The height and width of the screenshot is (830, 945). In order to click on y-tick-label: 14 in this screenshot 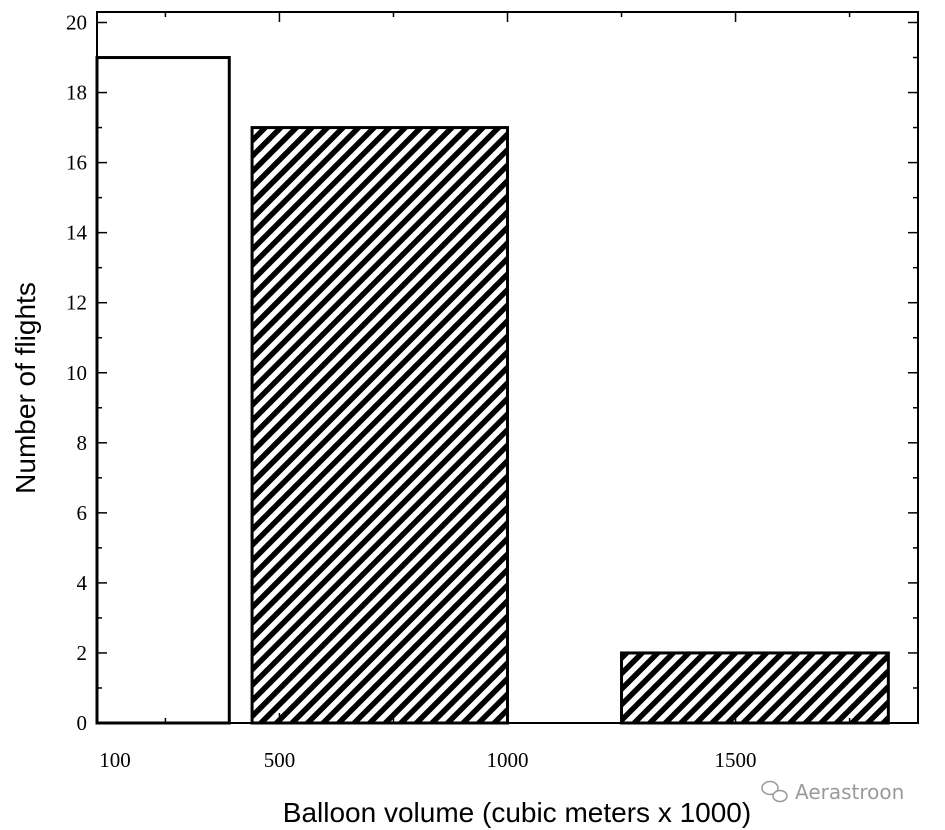, I will do `click(77, 233)`.